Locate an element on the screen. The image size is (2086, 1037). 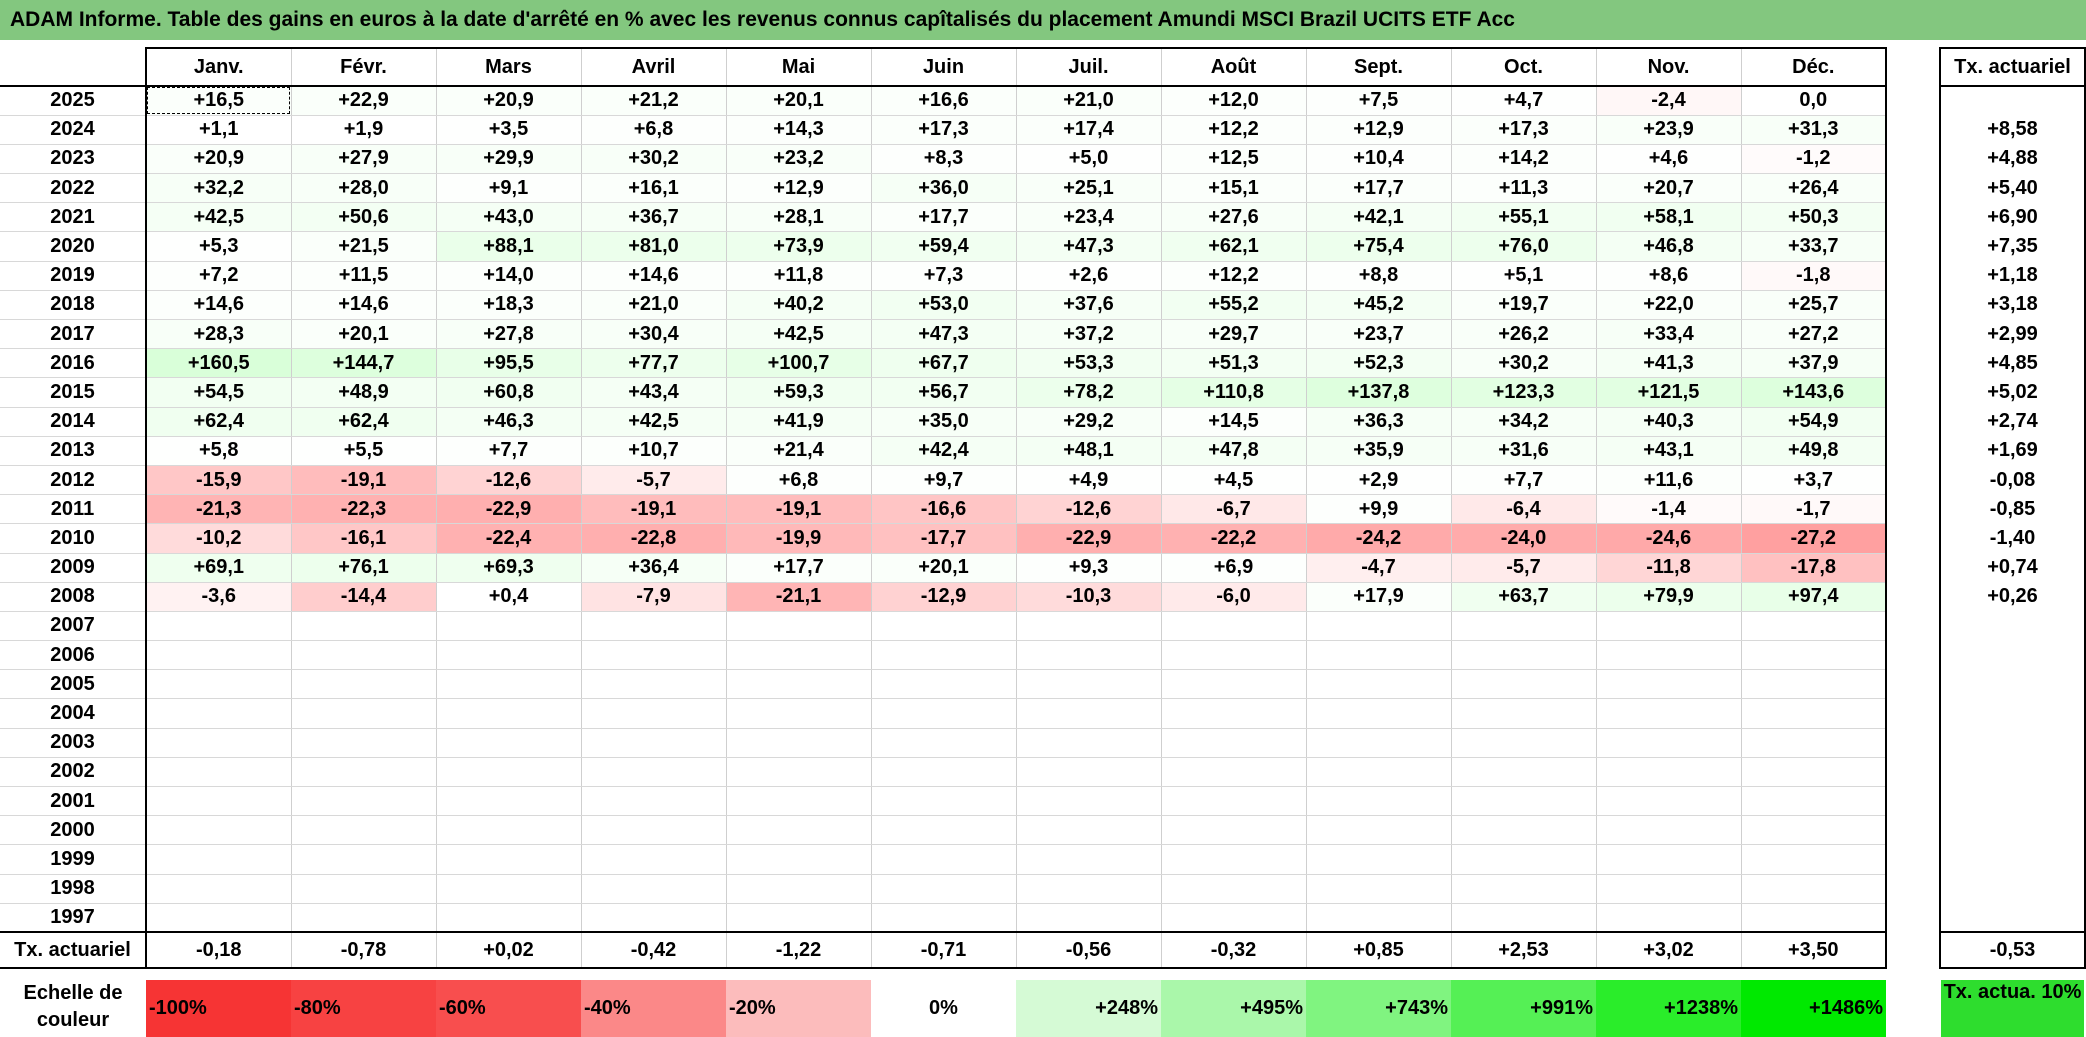
year-label: 2000 is located at coordinates (73, 830).